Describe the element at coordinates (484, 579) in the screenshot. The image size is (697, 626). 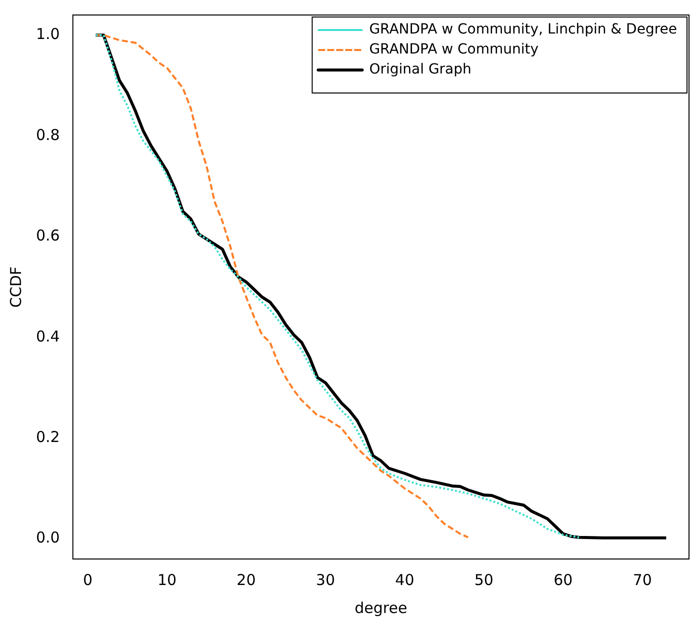
I see `x-tick-label: 50` at that location.